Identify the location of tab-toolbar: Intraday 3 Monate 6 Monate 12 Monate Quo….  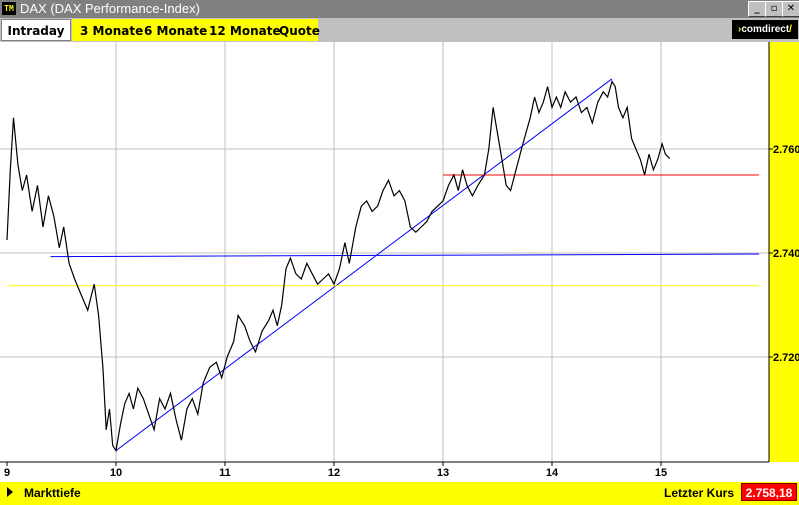
(399, 30).